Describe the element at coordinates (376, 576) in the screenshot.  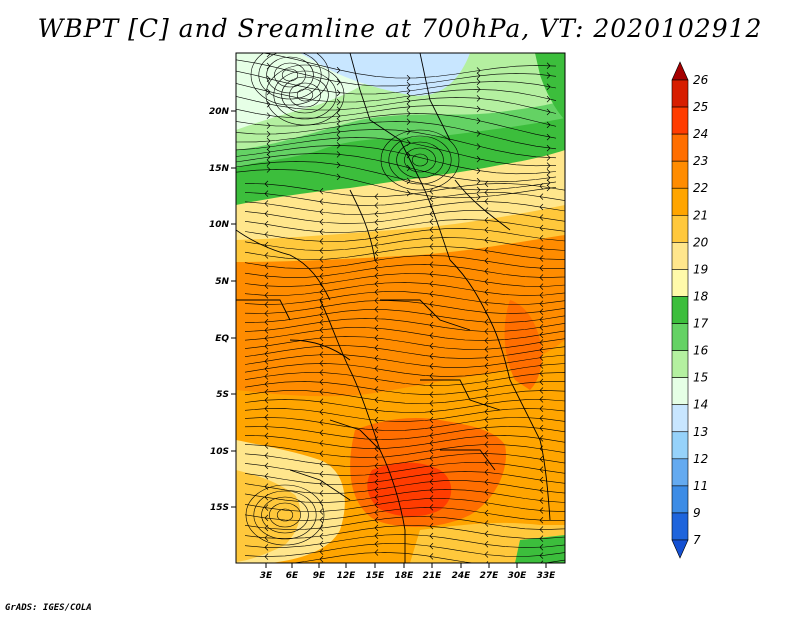
I see `lon-tick-label: 15E` at that location.